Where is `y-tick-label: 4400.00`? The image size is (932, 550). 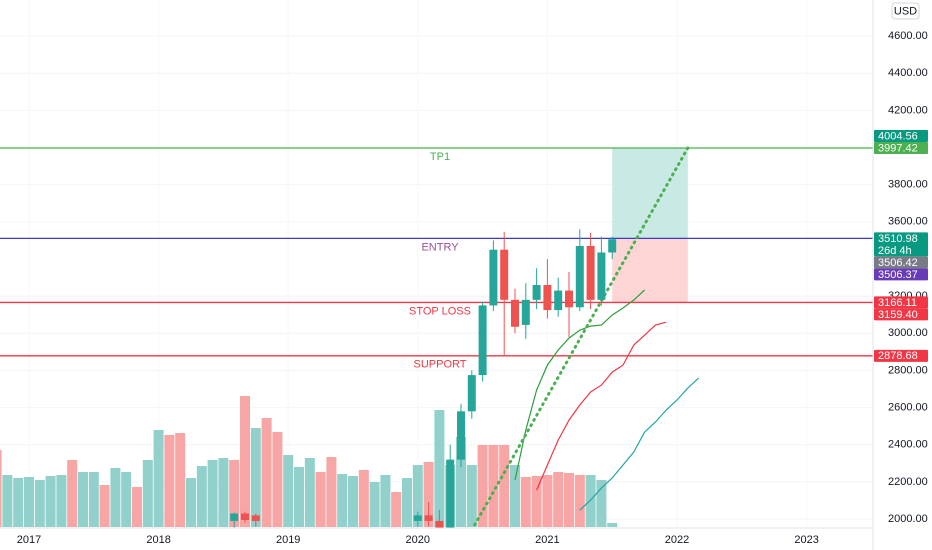
y-tick-label: 4400.00 is located at coordinates (908, 73).